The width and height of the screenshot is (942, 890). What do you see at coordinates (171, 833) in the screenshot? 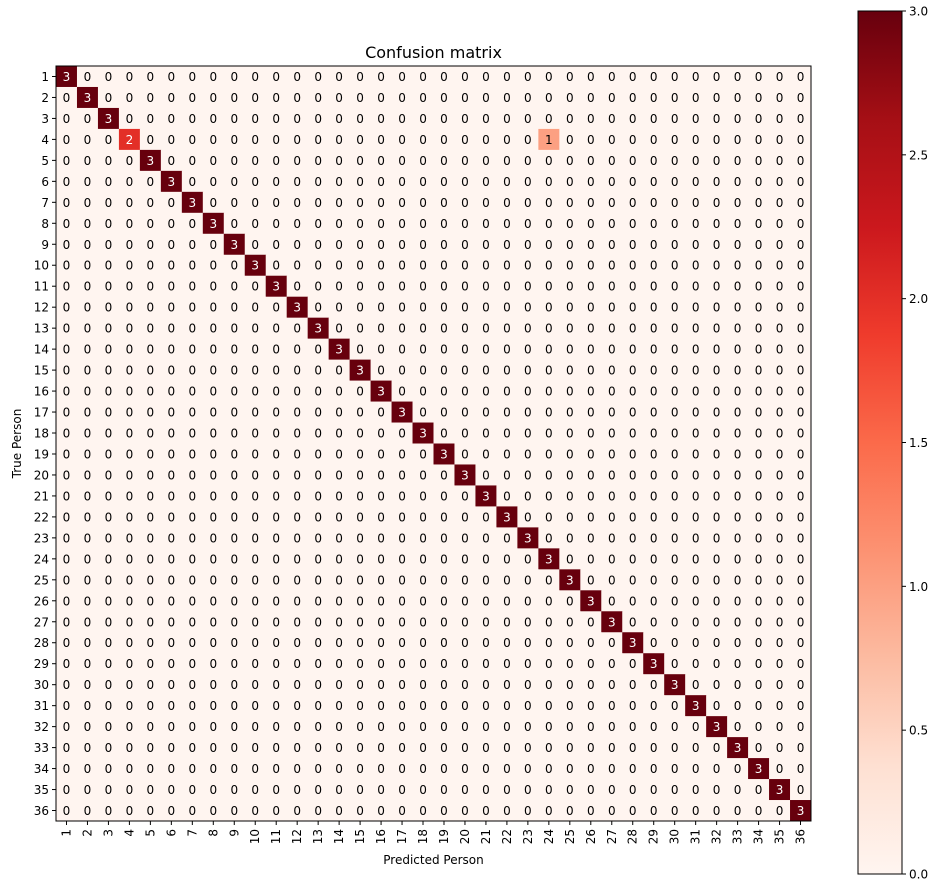
I see `x-tick-label: 6` at bounding box center [171, 833].